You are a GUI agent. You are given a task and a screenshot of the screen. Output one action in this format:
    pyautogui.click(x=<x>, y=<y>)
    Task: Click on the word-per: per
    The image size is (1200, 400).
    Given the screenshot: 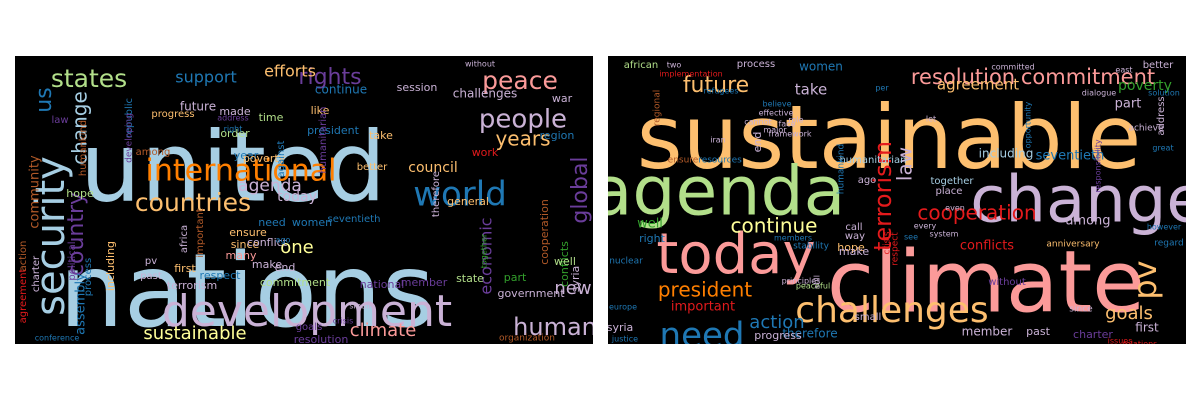 What is the action you would take?
    pyautogui.click(x=882, y=88)
    